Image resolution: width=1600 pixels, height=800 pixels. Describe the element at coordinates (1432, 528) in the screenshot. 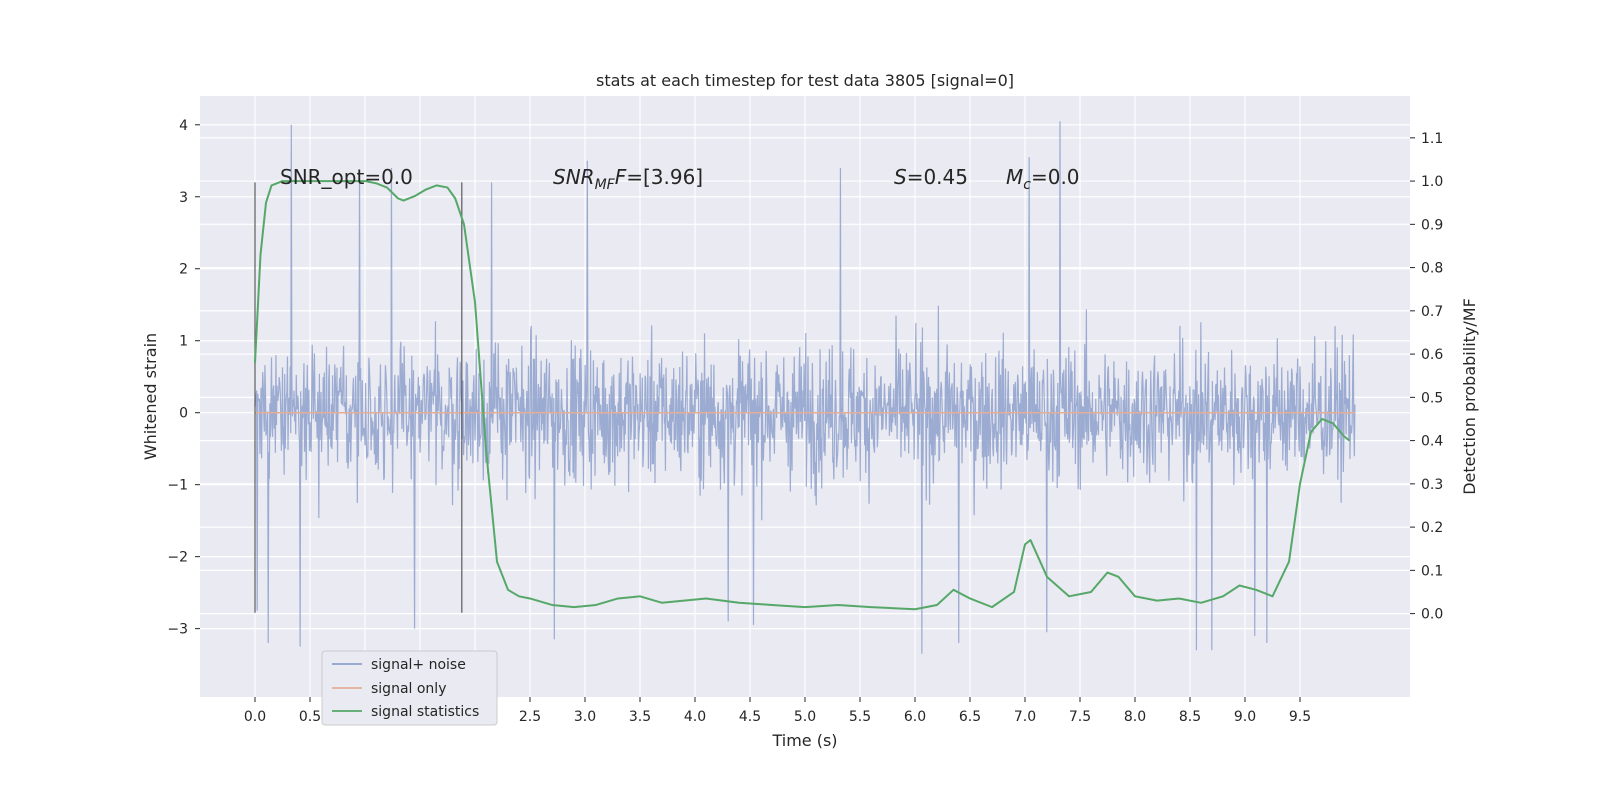

I see `y-right-tick-label: 0.2` at that location.